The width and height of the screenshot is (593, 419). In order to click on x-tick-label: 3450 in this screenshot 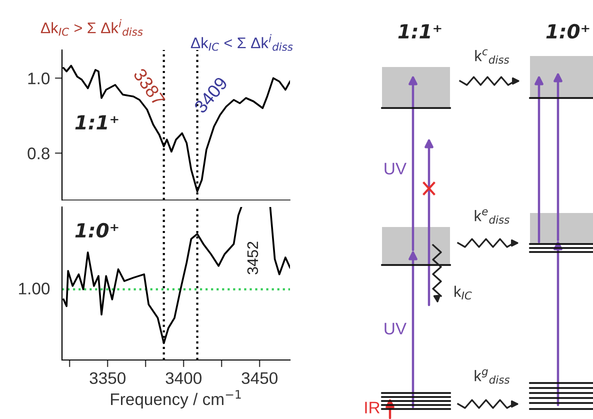, I will do `click(260, 378)`.